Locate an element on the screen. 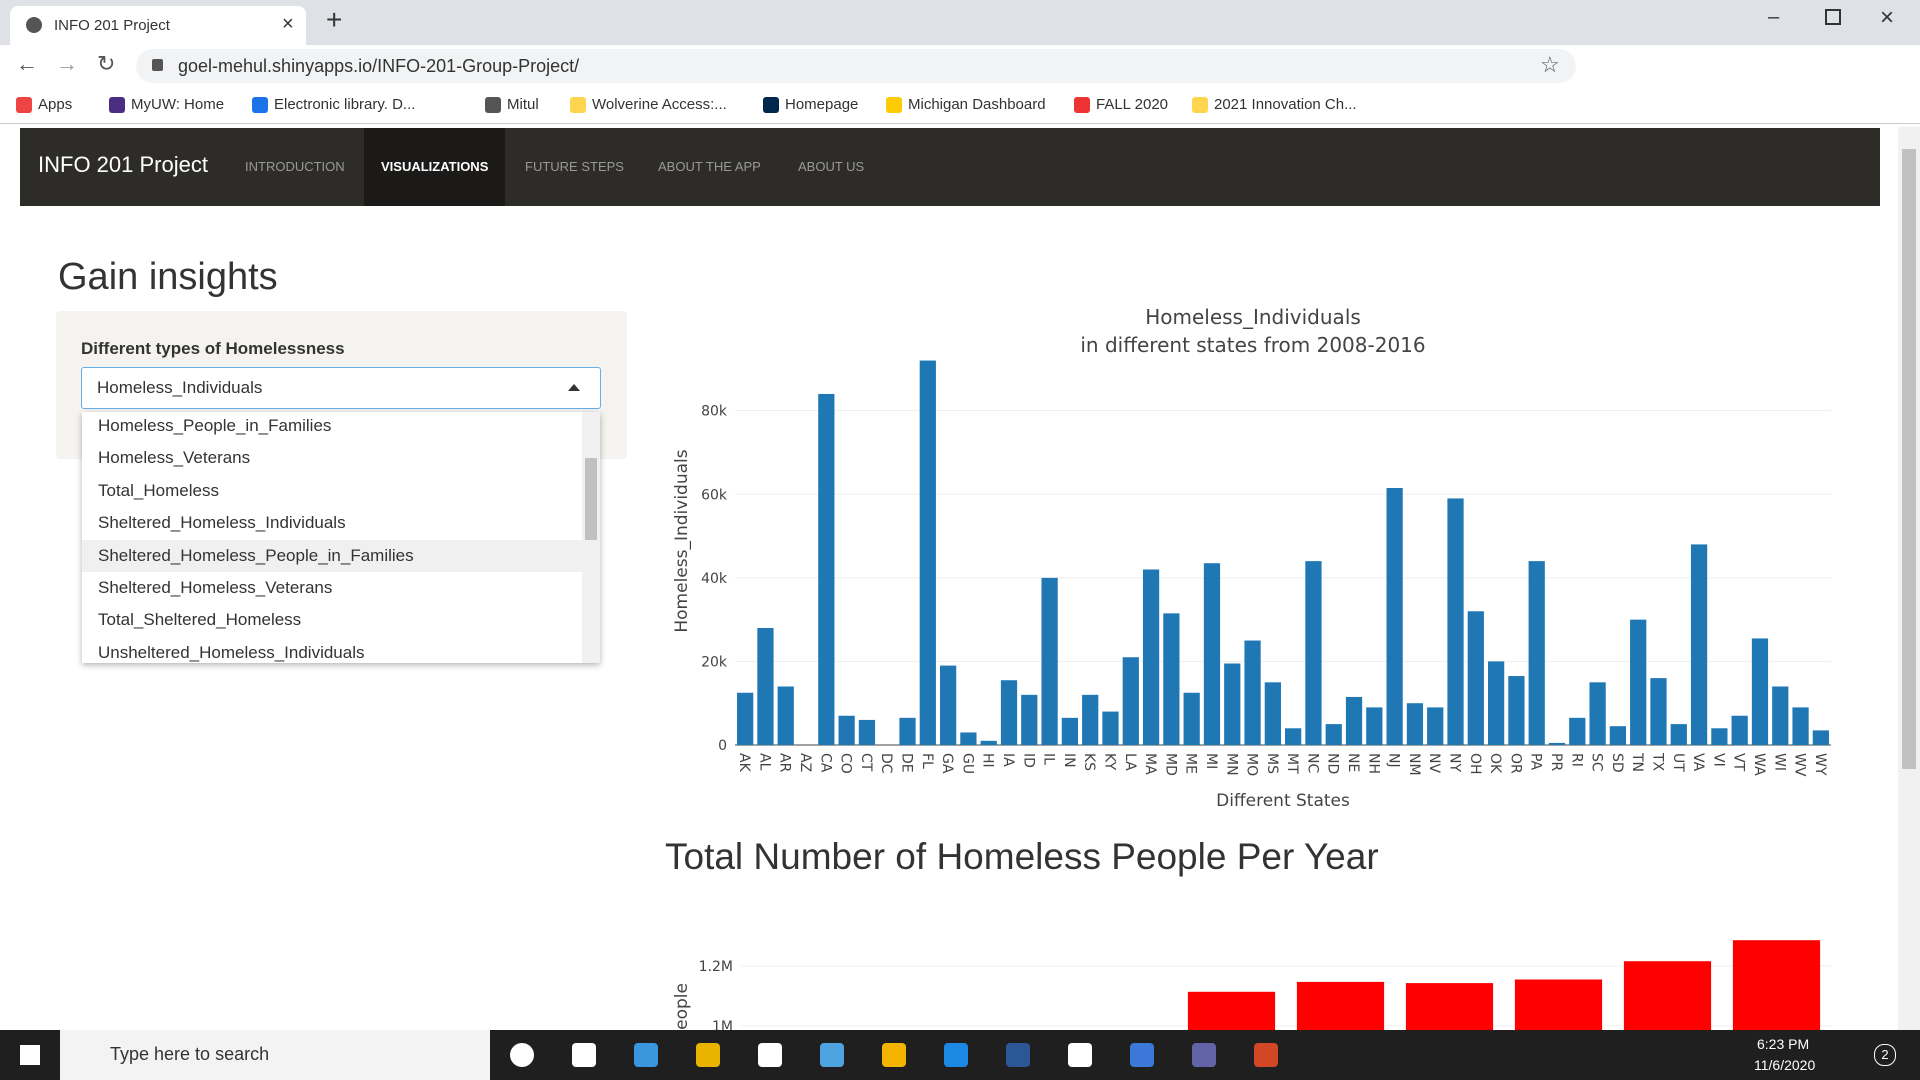  option: Sheltered_Homeless_Individuals is located at coordinates (222, 523).